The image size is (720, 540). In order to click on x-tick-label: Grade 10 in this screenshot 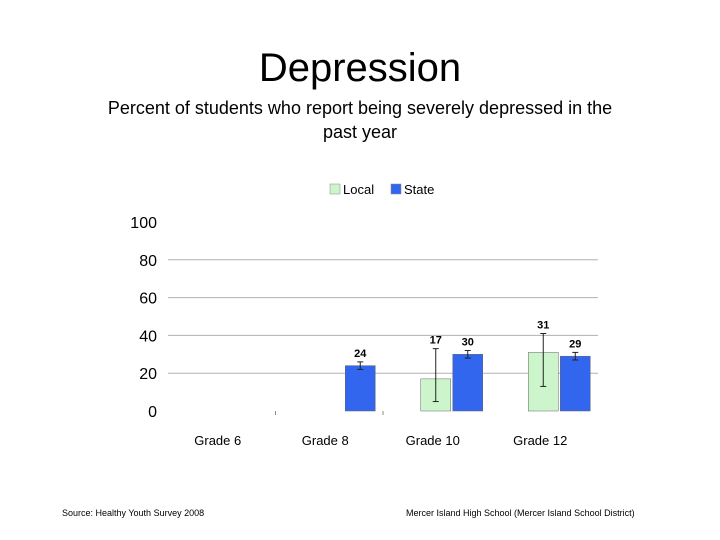, I will do `click(433, 440)`.